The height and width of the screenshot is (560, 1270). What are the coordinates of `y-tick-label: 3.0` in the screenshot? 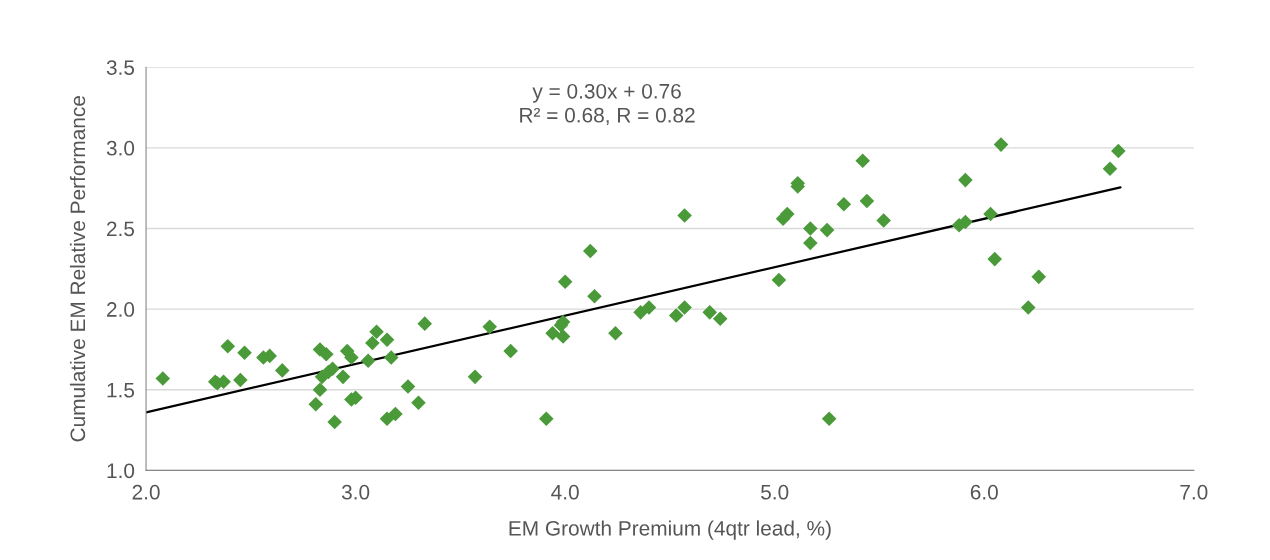 It's located at (120, 148).